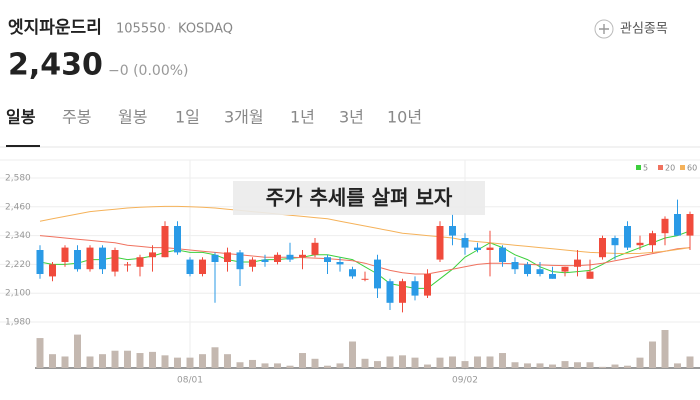 The height and width of the screenshot is (400, 700). What do you see at coordinates (660, 167) in the screenshot?
I see `legend-swatch` at bounding box center [660, 167].